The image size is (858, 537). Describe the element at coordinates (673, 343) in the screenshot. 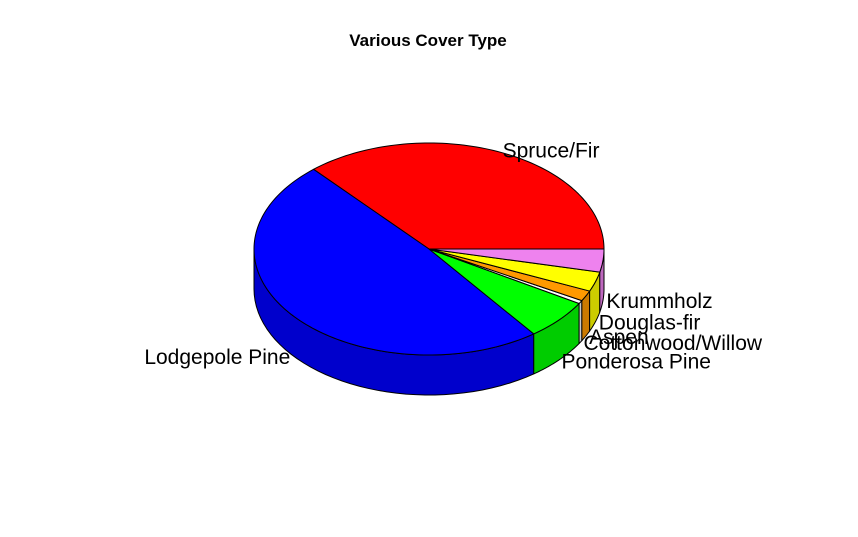

I see `pie-label-cottonwood-willow: Cottonwood/Willow` at that location.